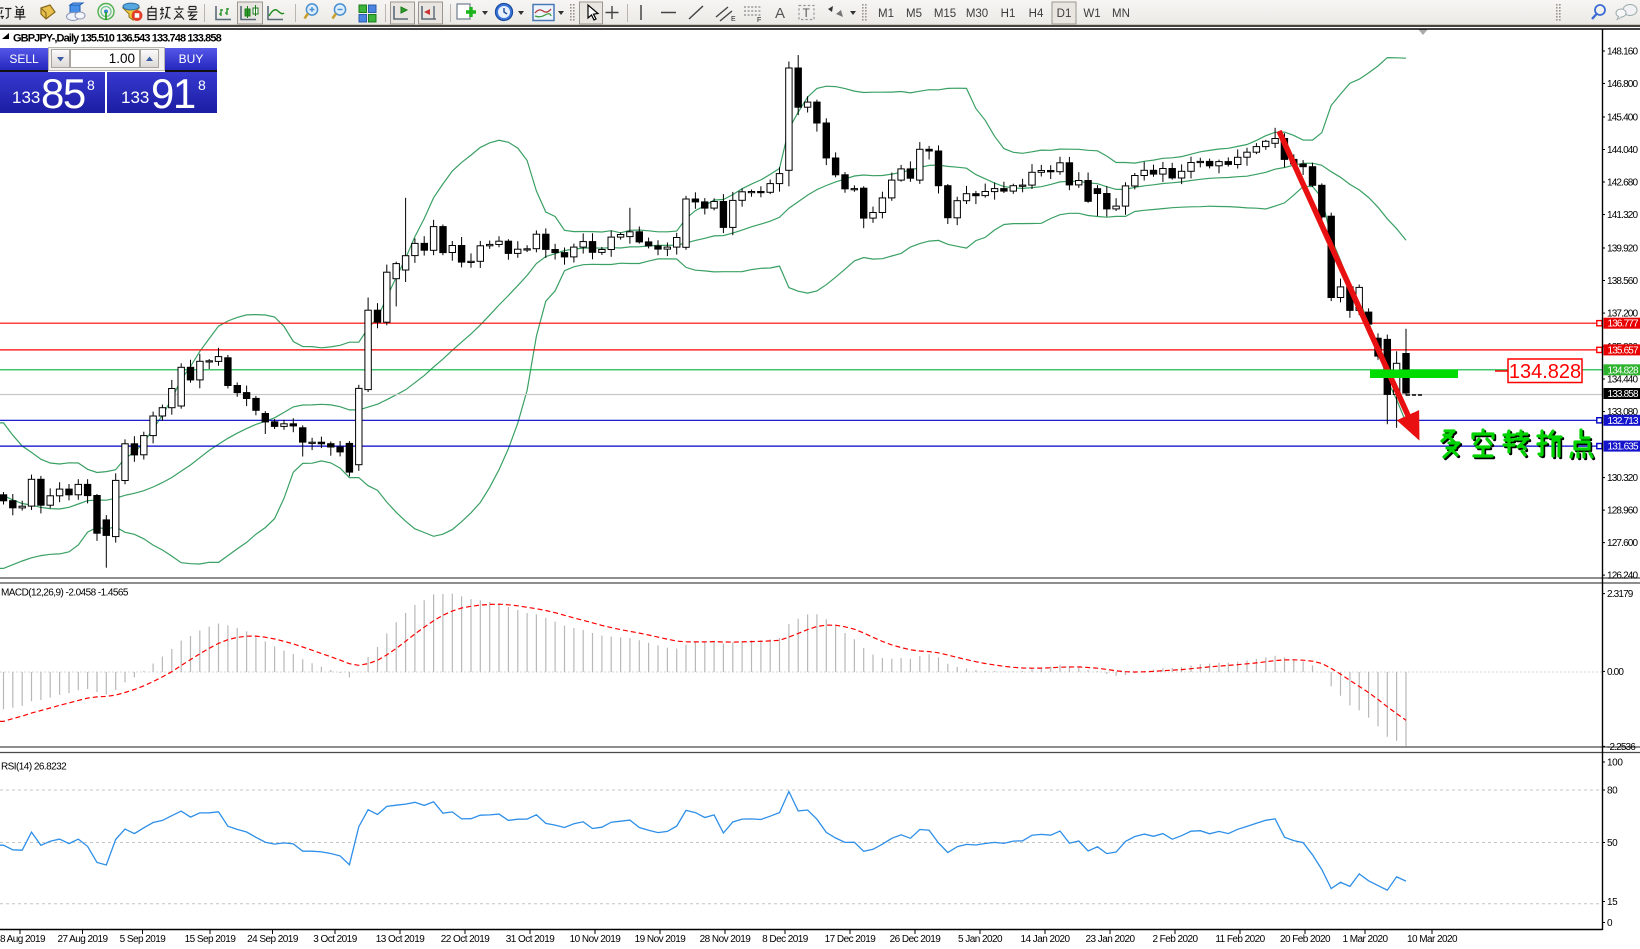  What do you see at coordinates (733, 19) in the screenshot?
I see `svg-text: E` at bounding box center [733, 19].